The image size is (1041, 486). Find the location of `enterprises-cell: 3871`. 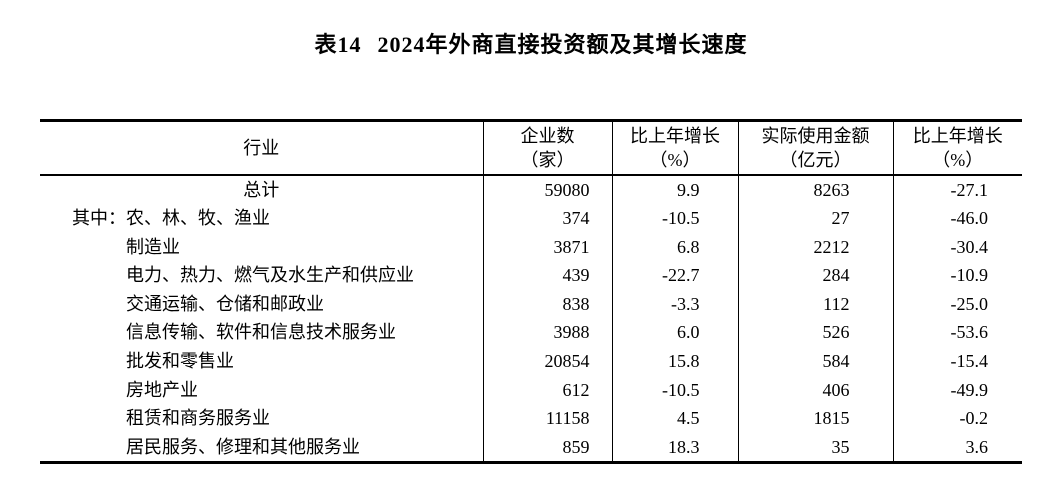

enterprises-cell: 3871 is located at coordinates (547, 247).